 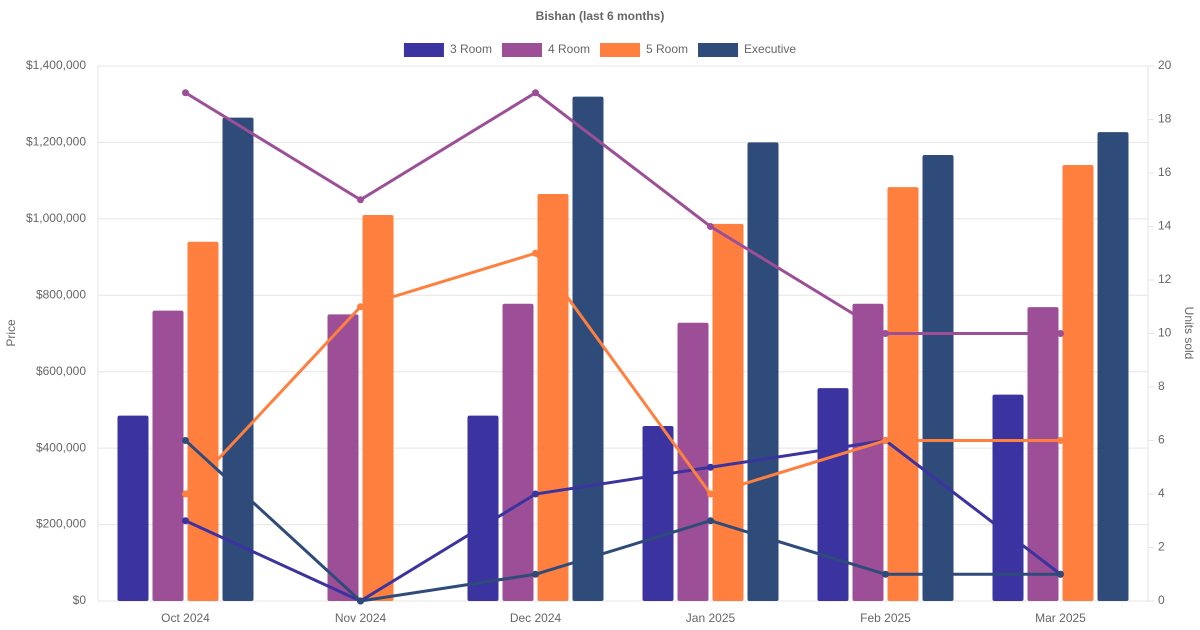 What do you see at coordinates (61, 524) in the screenshot?
I see `y-tick-label: $200,000` at bounding box center [61, 524].